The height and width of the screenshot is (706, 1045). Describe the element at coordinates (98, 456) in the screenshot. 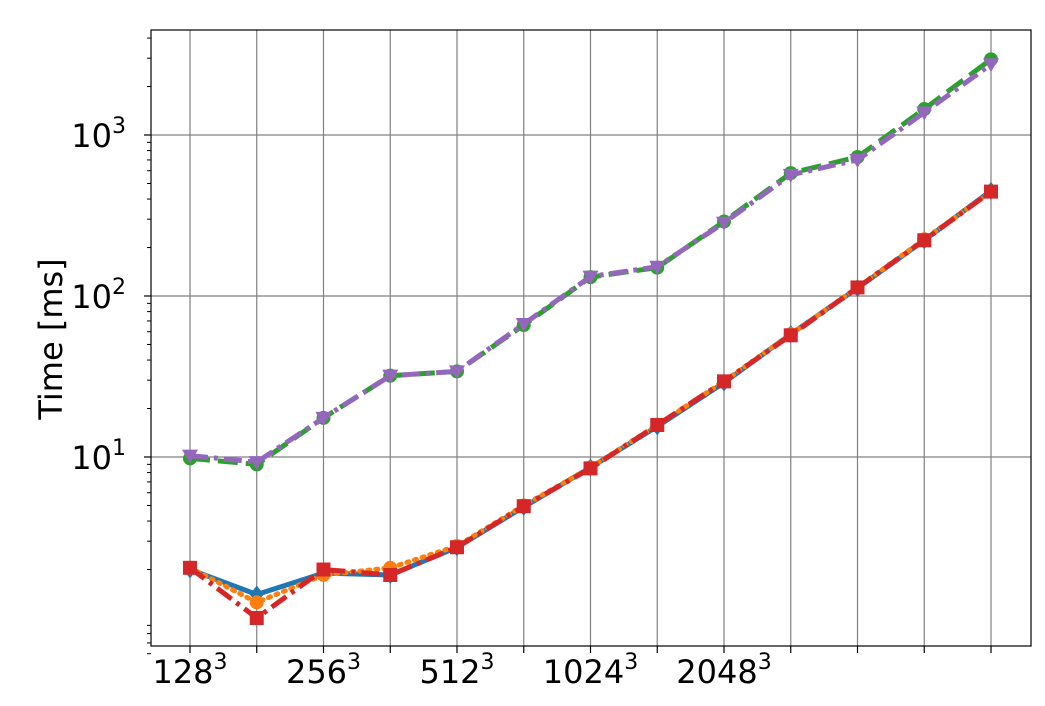

I see `y-tick-label: 101` at that location.